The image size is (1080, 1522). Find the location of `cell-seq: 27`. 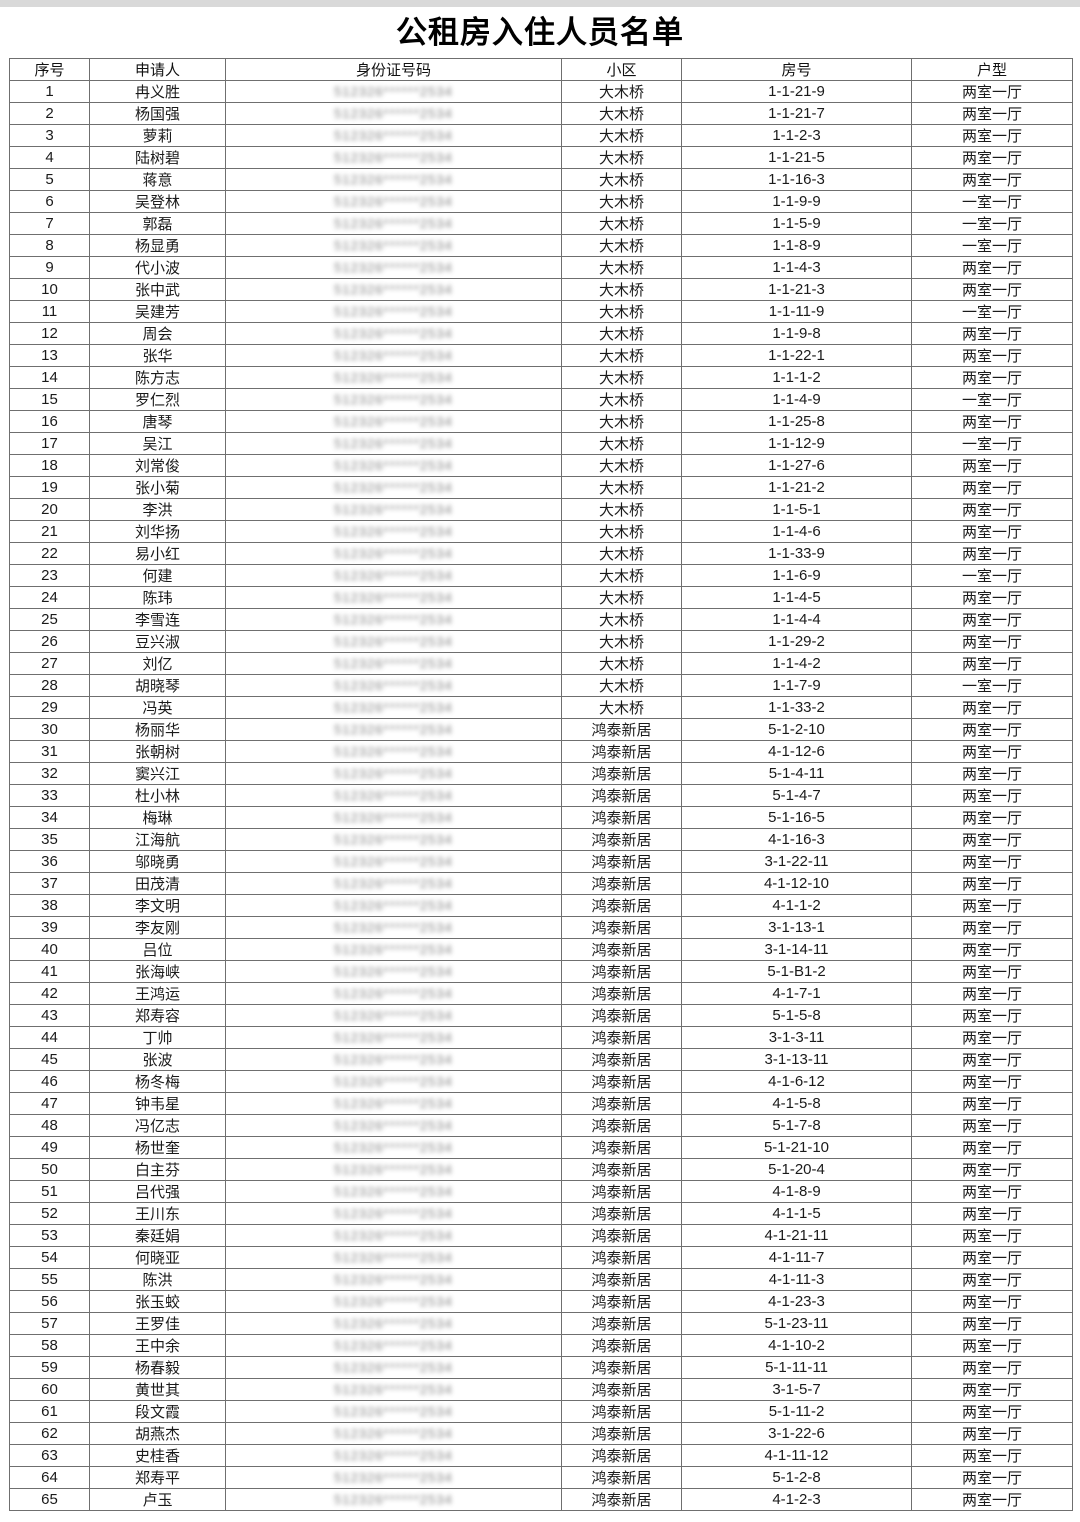

cell-seq: 27 is located at coordinates (49, 663).